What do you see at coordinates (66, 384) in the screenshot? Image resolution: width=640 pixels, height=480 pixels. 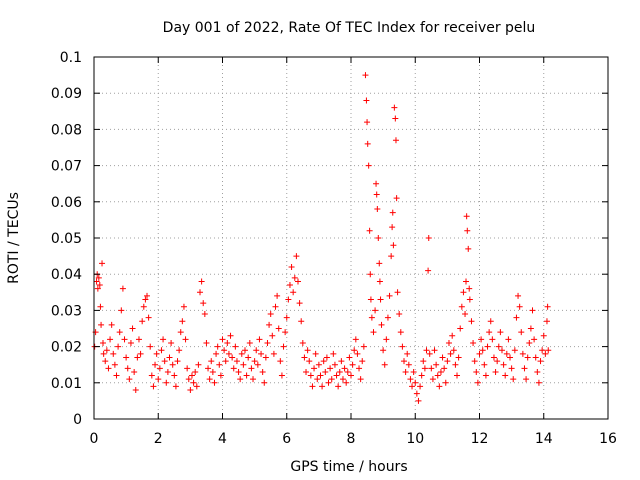 I see `y-tick-label: 0.01` at bounding box center [66, 384].